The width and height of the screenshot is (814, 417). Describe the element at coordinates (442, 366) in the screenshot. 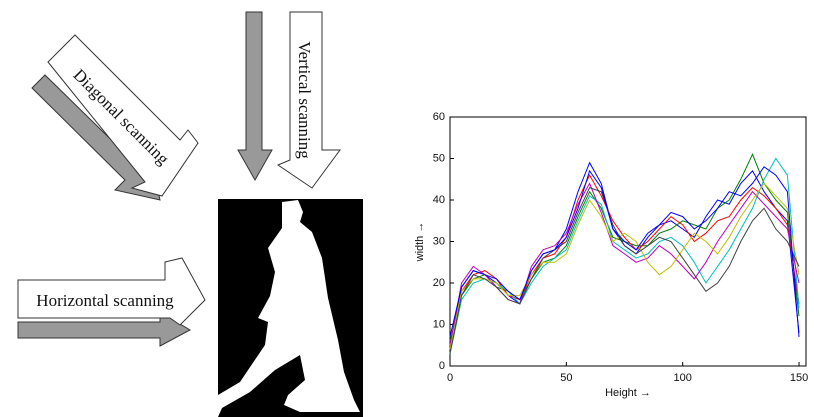

I see `y-tick-label: 0` at that location.